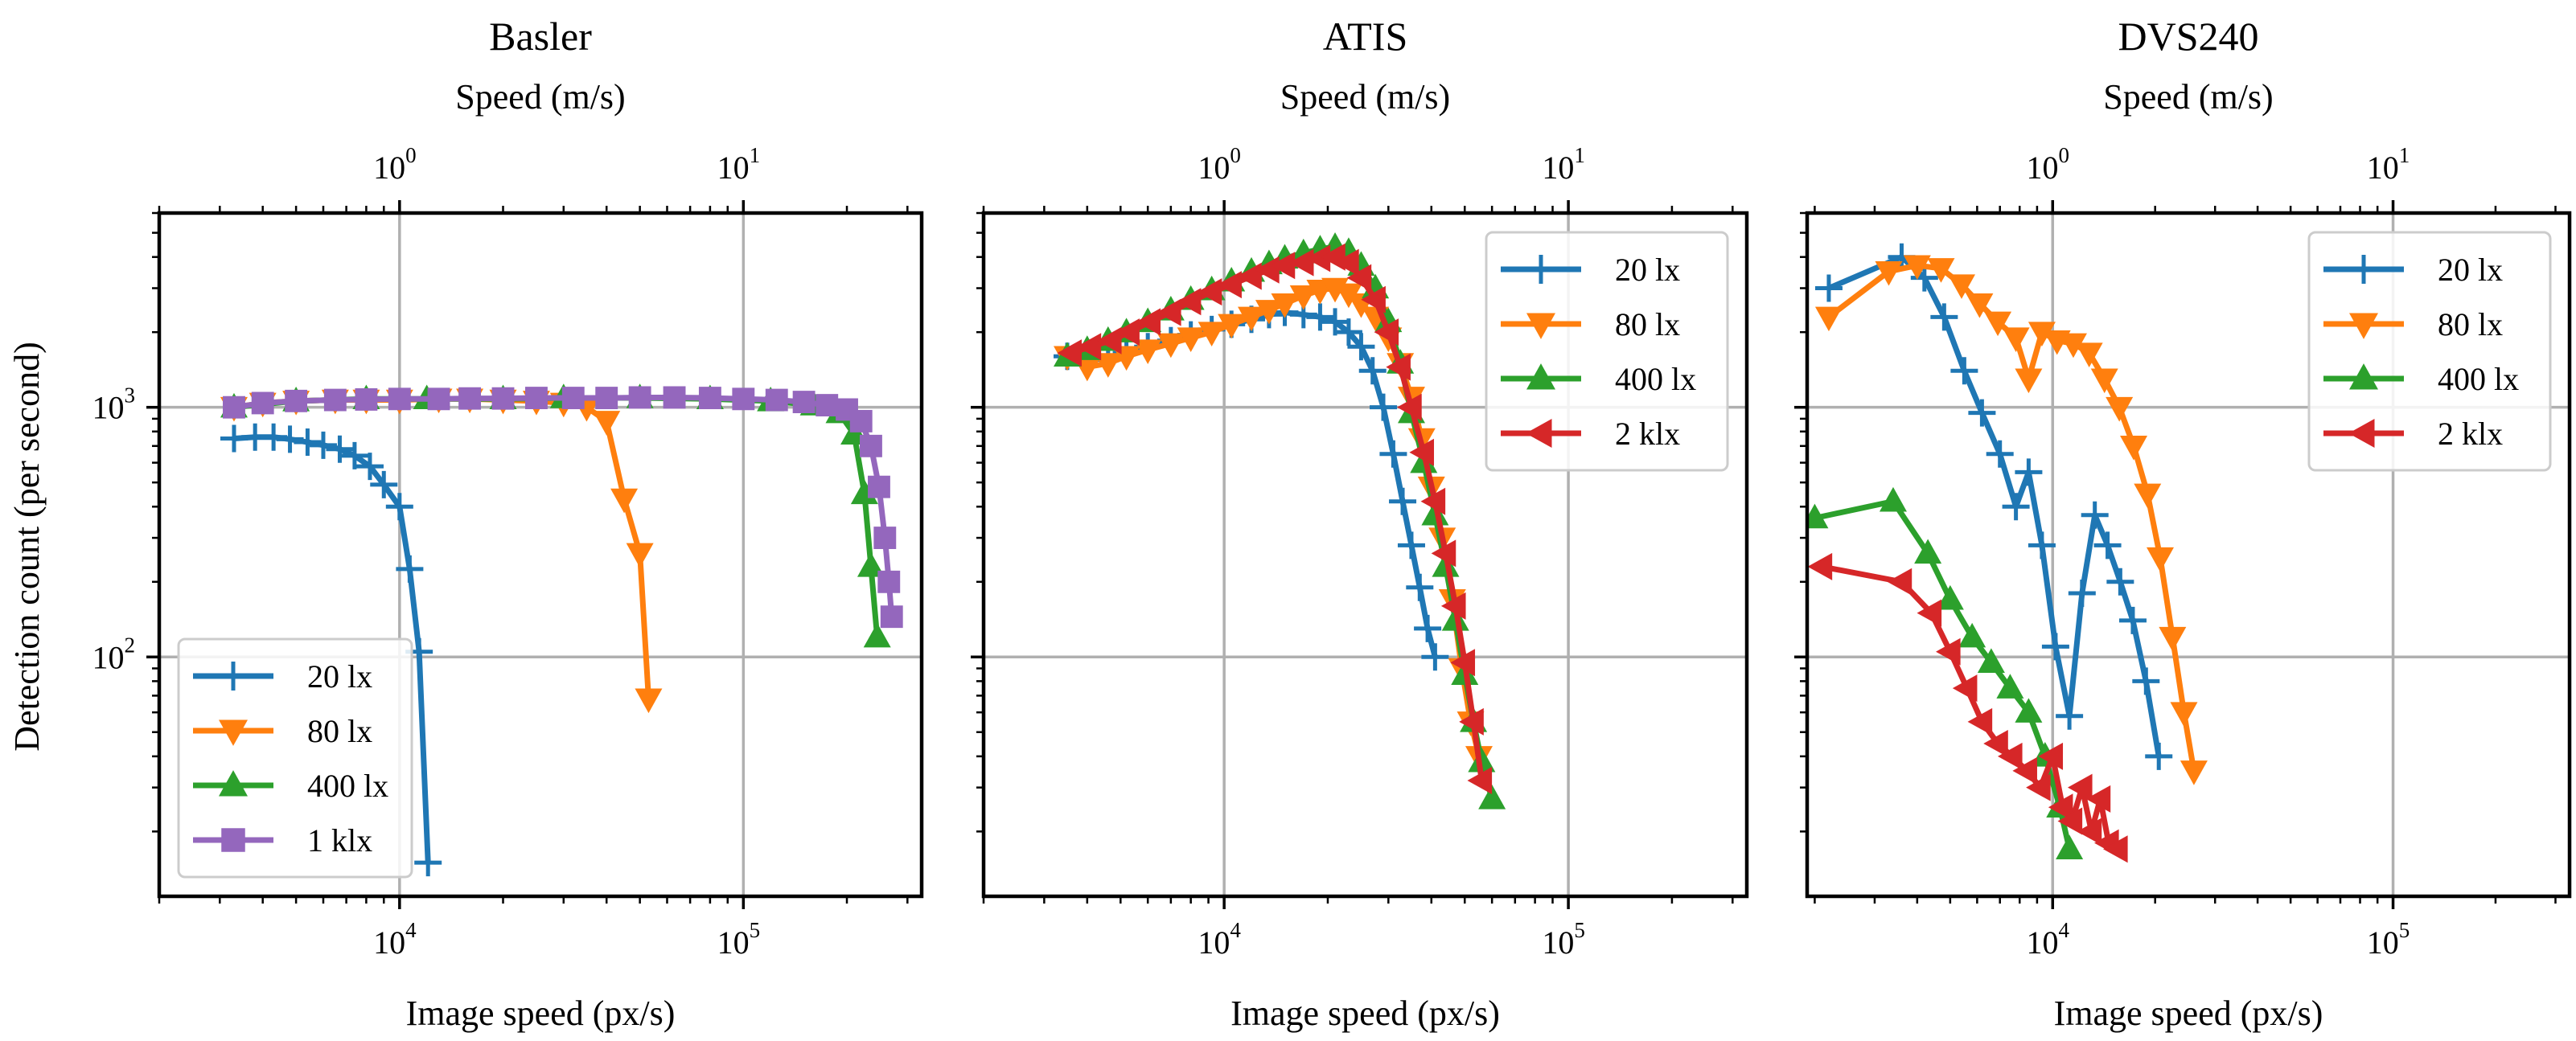  I want to click on legend-entry: 20 lx, so click(1590, 270).